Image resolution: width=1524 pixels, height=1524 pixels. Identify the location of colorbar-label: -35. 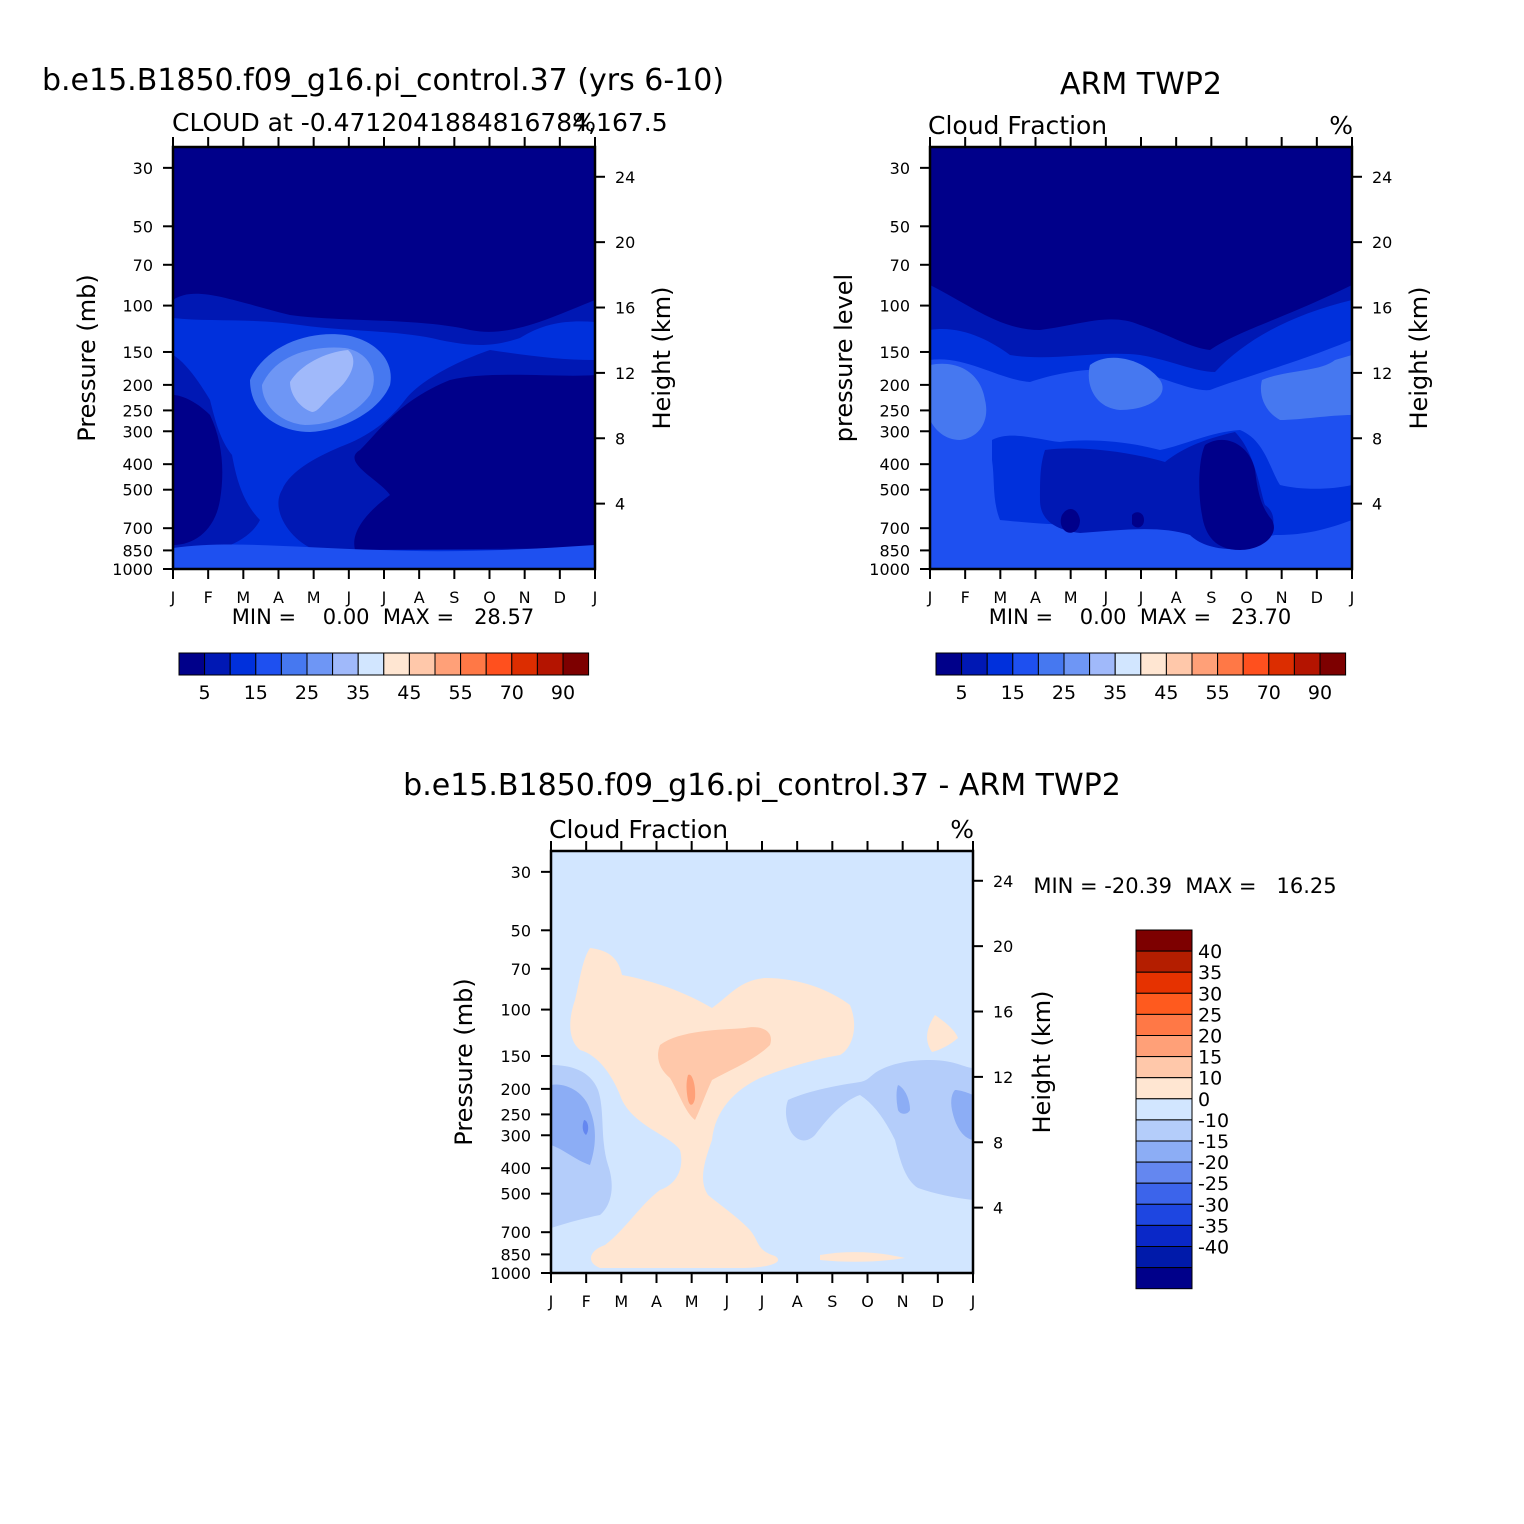
(1213, 1226).